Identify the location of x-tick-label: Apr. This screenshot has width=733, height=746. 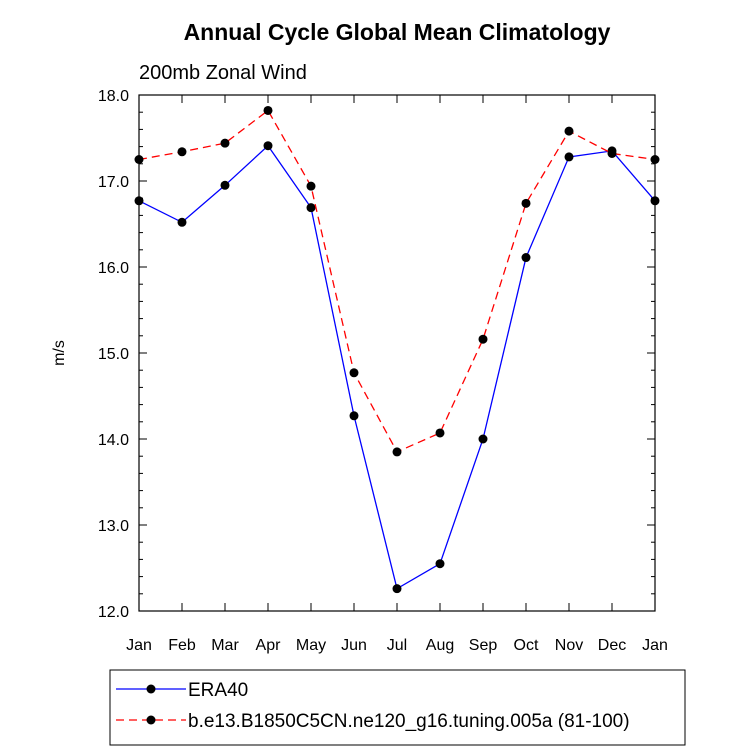
(269, 645).